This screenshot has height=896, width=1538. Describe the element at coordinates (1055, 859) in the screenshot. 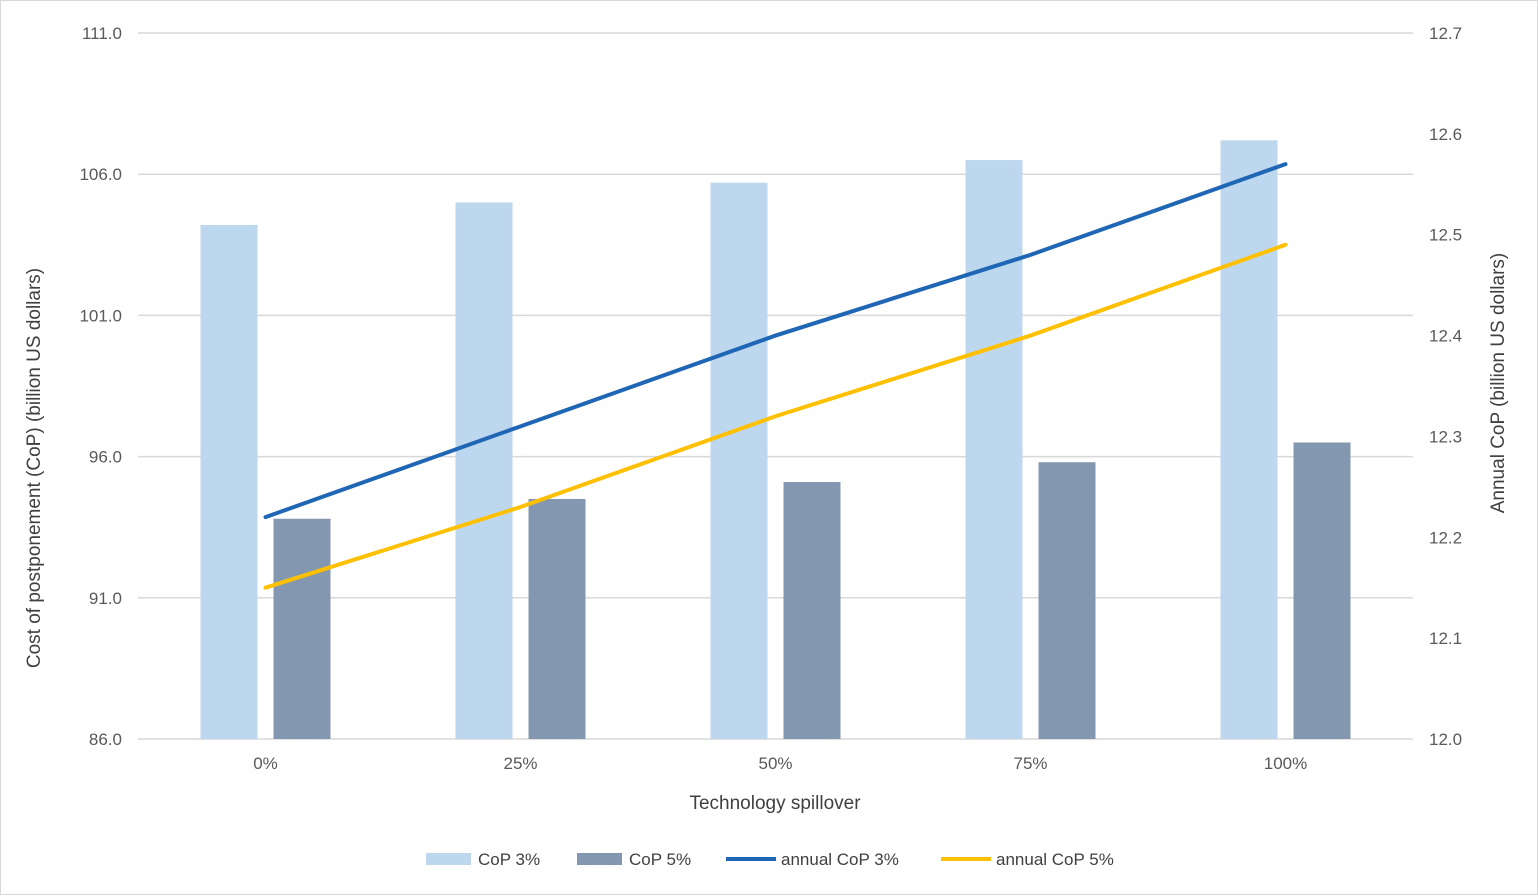

I see `legend-label-annual-cop-5: annual CoP 5%` at that location.